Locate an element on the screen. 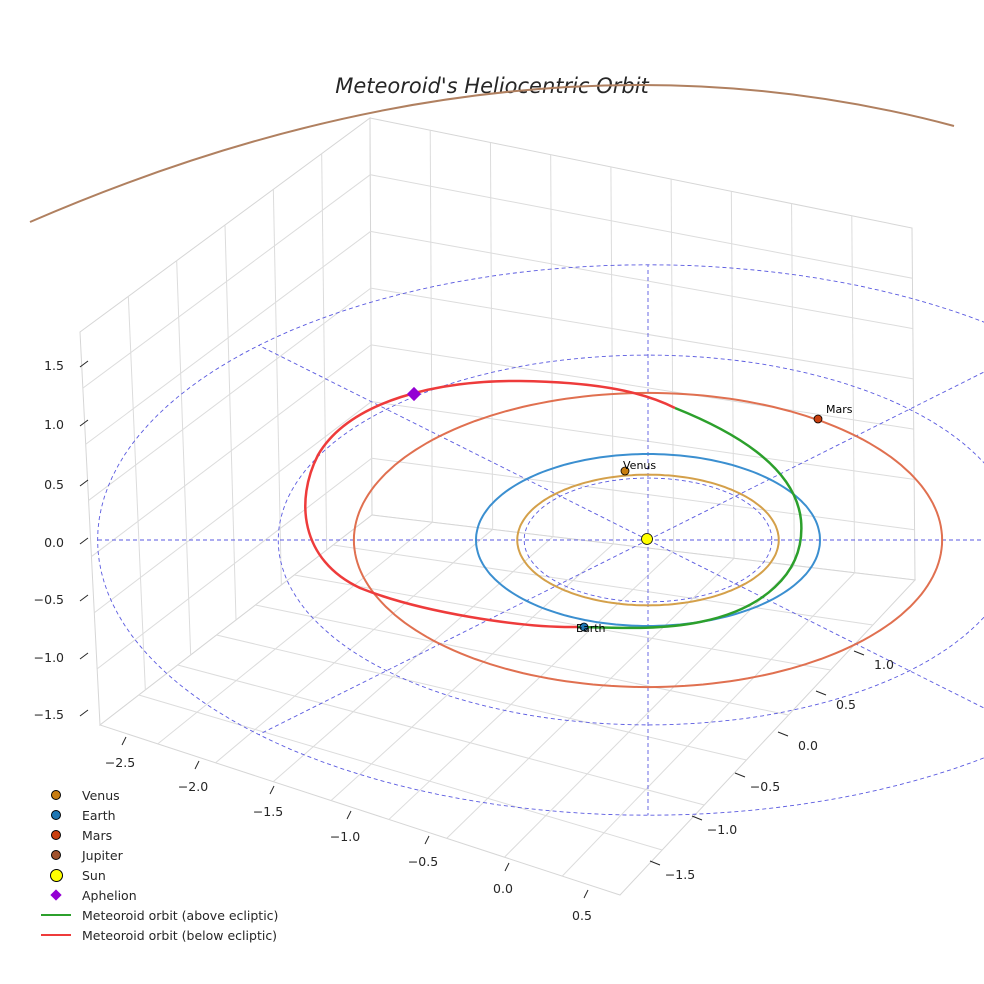 The height and width of the screenshot is (984, 984). z-tick-label: 1.5 is located at coordinates (54, 365).